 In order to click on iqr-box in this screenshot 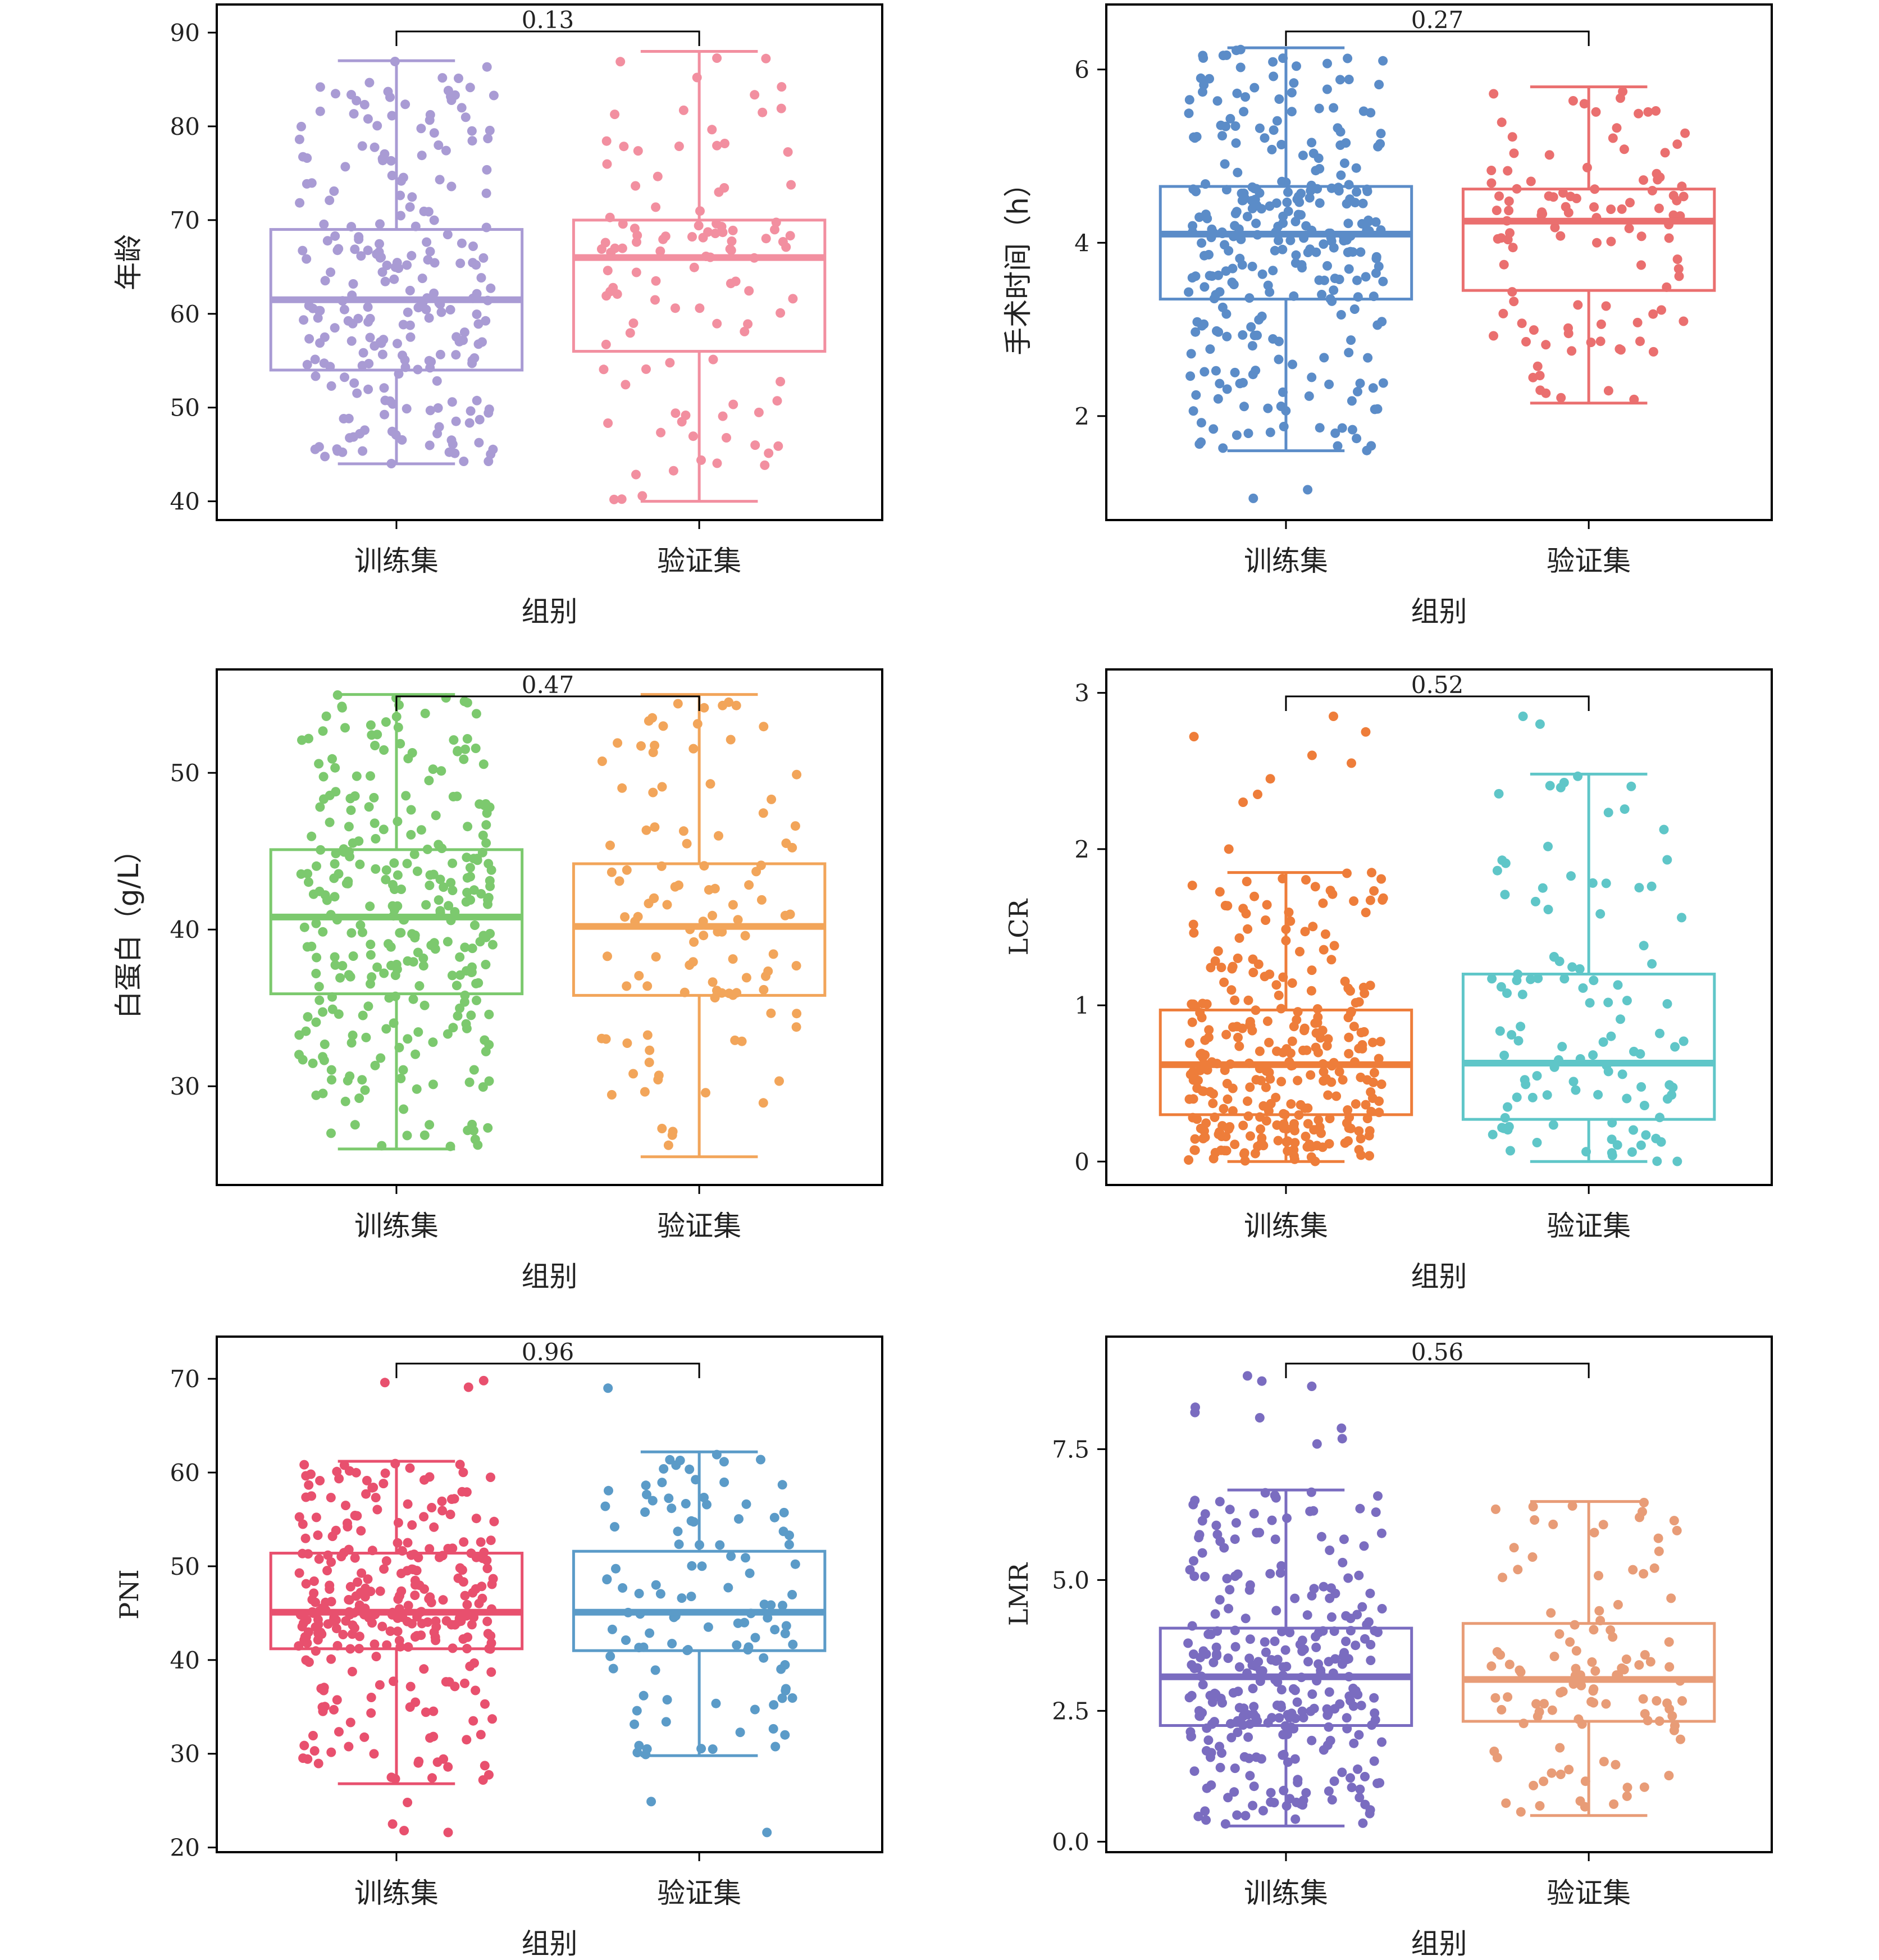, I will do `click(1588, 1672)`.